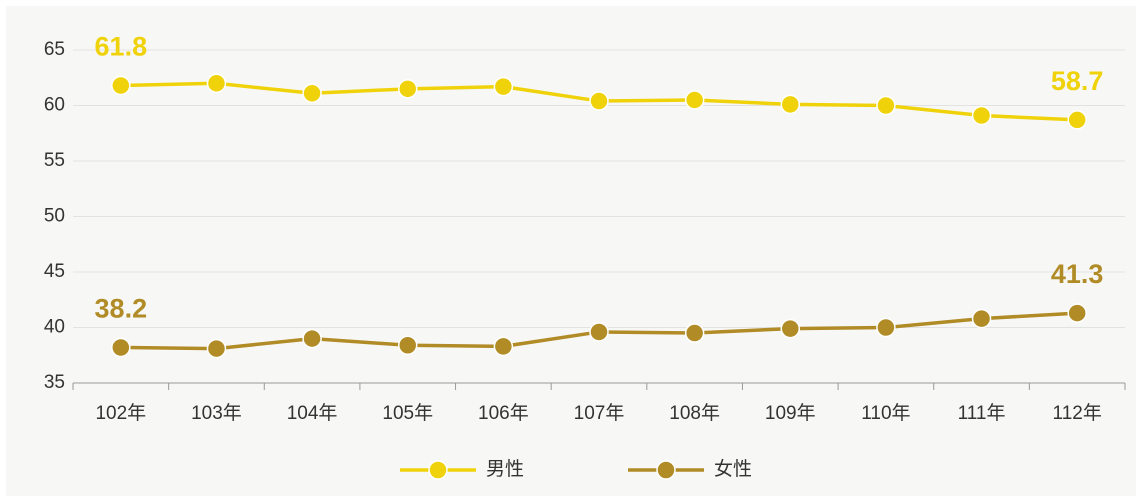  What do you see at coordinates (121, 47) in the screenshot?
I see `data-label: 61.8` at bounding box center [121, 47].